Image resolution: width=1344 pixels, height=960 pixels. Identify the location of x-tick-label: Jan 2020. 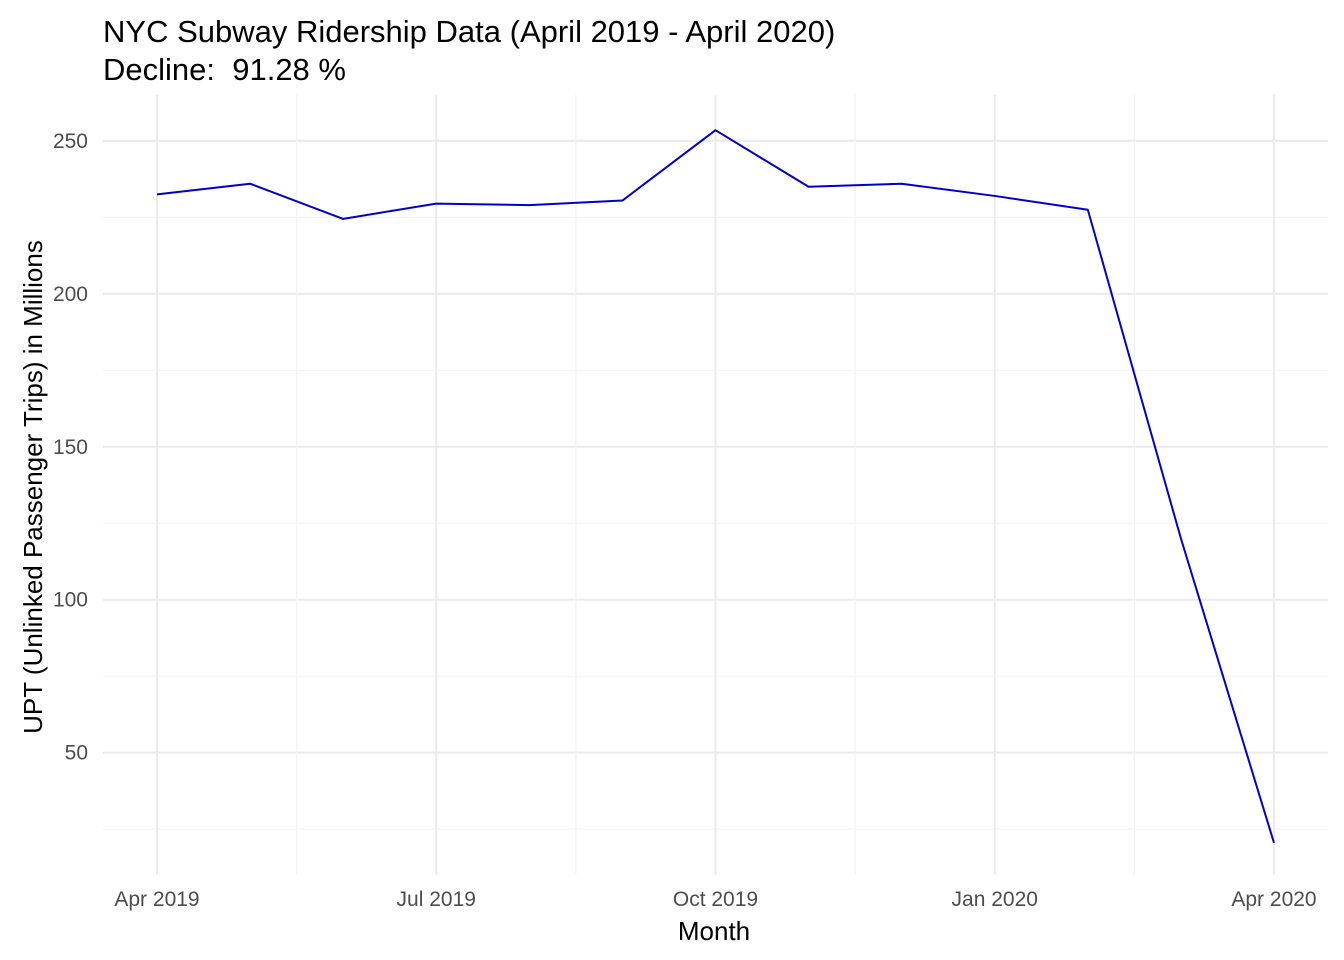
(995, 899).